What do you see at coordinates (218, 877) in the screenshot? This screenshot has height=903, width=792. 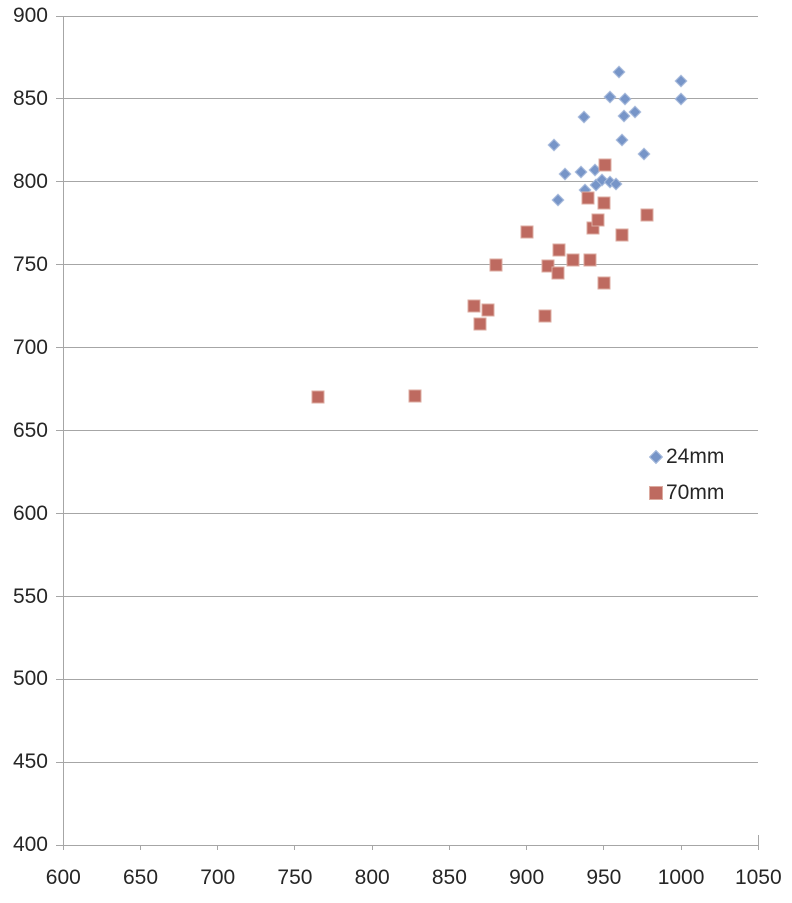 I see `x-tick-label-700: 700` at bounding box center [218, 877].